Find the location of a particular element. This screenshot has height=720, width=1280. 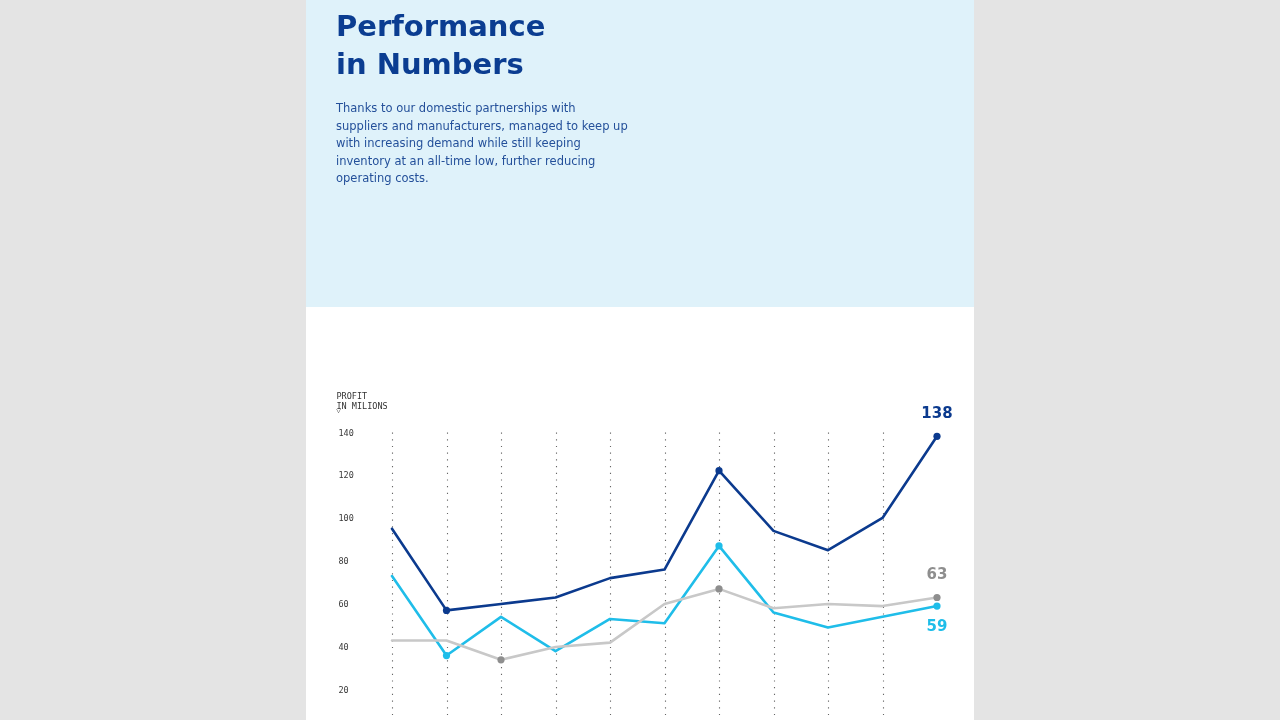

y-tick-label: 100 is located at coordinates (346, 518).